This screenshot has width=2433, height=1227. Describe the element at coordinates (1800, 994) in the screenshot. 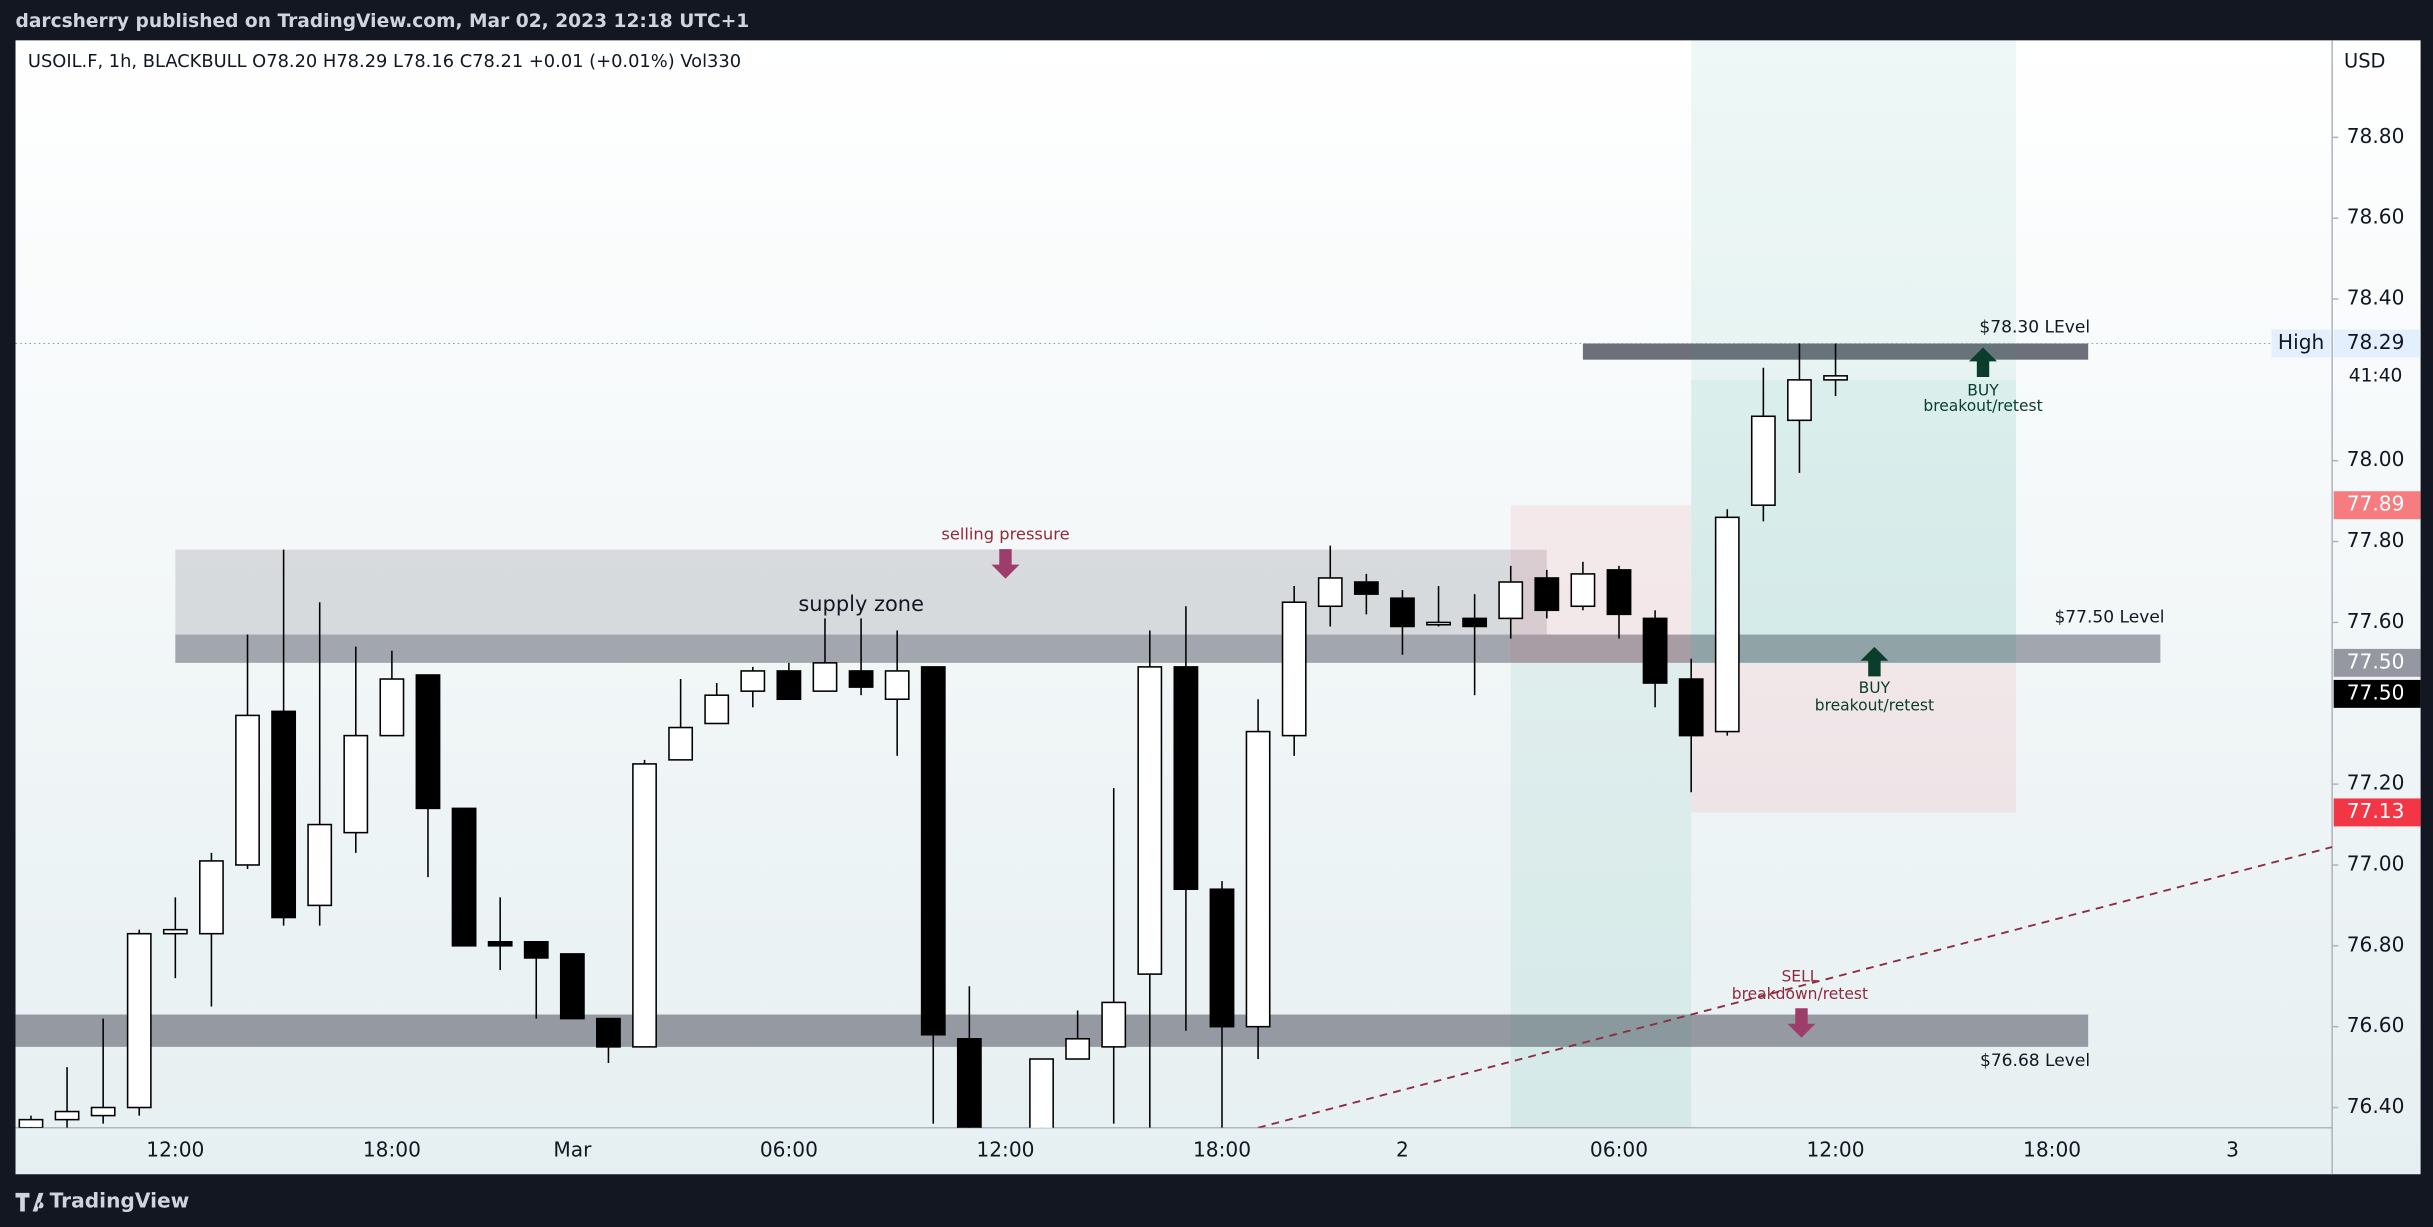

I see `annotation: breakdown/retest` at that location.